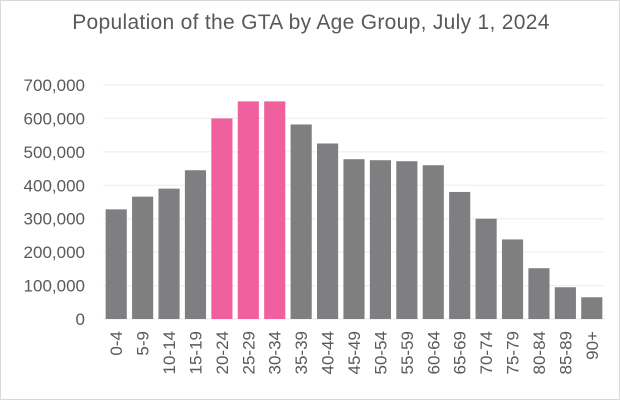  Describe the element at coordinates (433, 352) in the screenshot. I see `x-tick-label: 60-64` at that location.